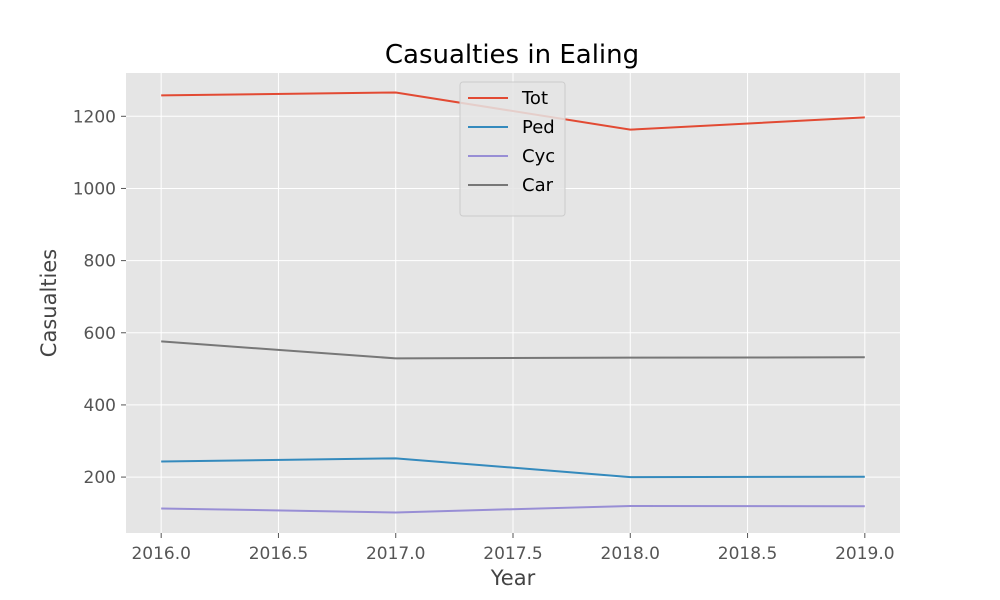 The height and width of the screenshot is (600, 1000). What do you see at coordinates (512, 554) in the screenshot?
I see `x-tick-label: 2017.5` at bounding box center [512, 554].